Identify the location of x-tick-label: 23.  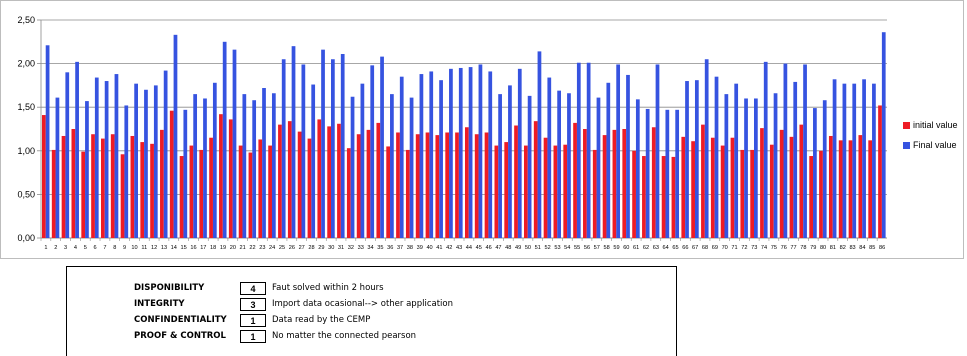
(262, 248).